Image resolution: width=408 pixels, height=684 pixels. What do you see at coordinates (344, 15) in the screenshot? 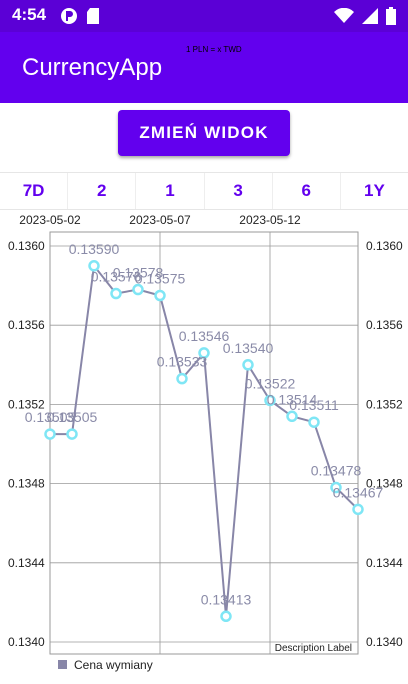
I see `wifi-icon` at bounding box center [344, 15].